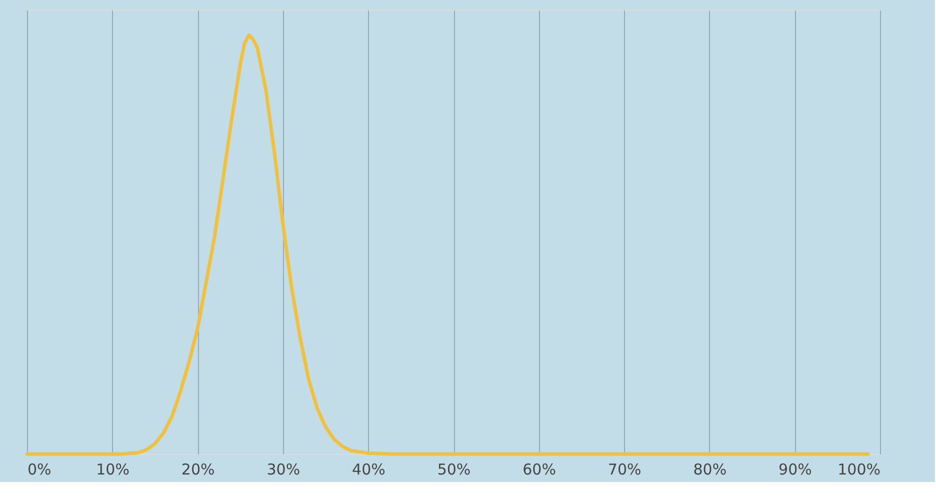  What do you see at coordinates (795, 469) in the screenshot?
I see `x-tick-label: 90%` at bounding box center [795, 469].